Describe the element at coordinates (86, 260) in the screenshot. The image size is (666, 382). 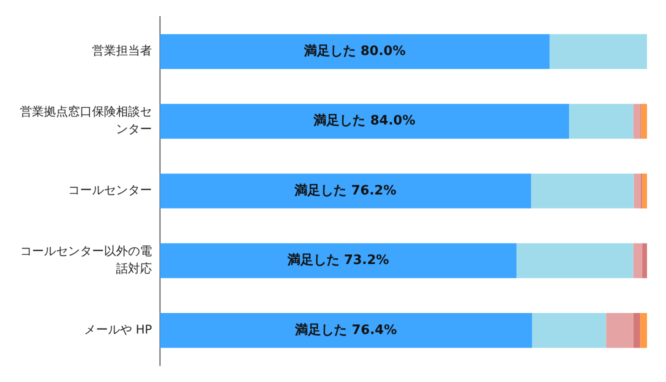
I see `y-tick-label: コールセンター以外の電話対応` at that location.